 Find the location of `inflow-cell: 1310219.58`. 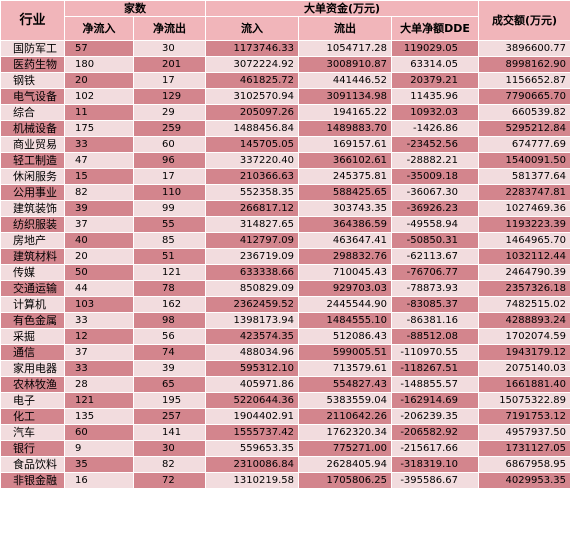

inflow-cell: 1310219.58 is located at coordinates (252, 480).